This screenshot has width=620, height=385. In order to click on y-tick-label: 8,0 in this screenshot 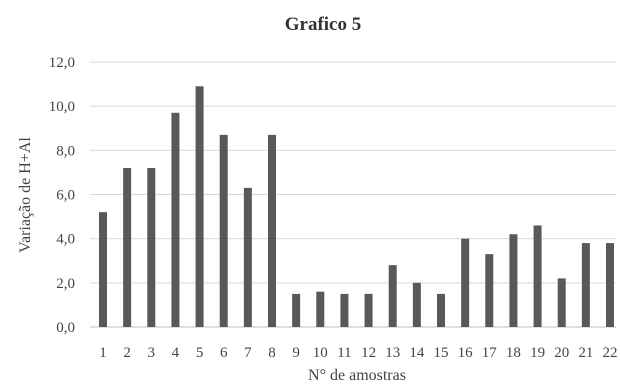, I will do `click(65, 151)`.